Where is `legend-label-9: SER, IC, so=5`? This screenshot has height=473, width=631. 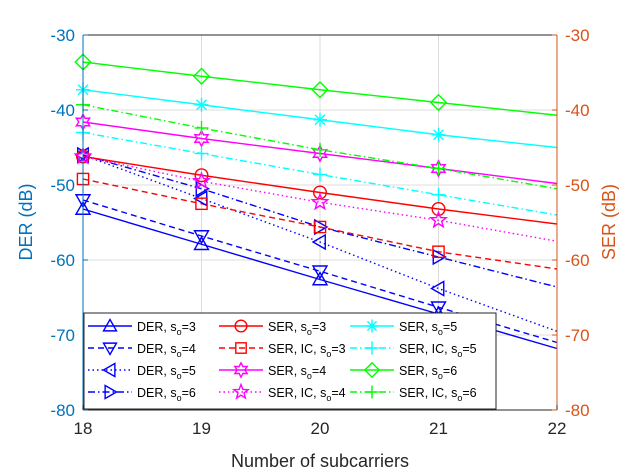 legend-label-9: SER, IC, so=5 is located at coordinates (438, 350).